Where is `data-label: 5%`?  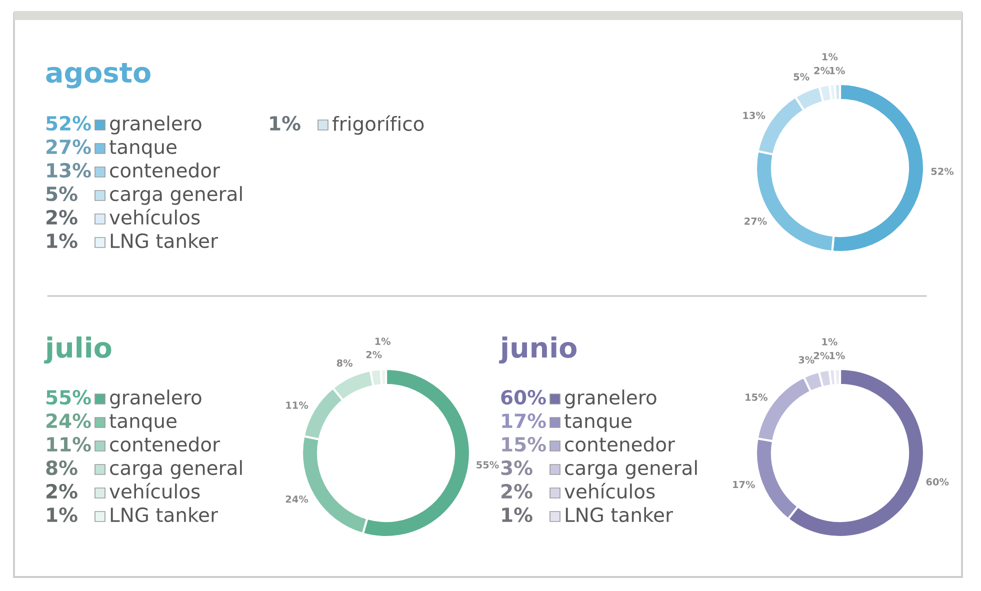 data-label: 5% is located at coordinates (802, 76).